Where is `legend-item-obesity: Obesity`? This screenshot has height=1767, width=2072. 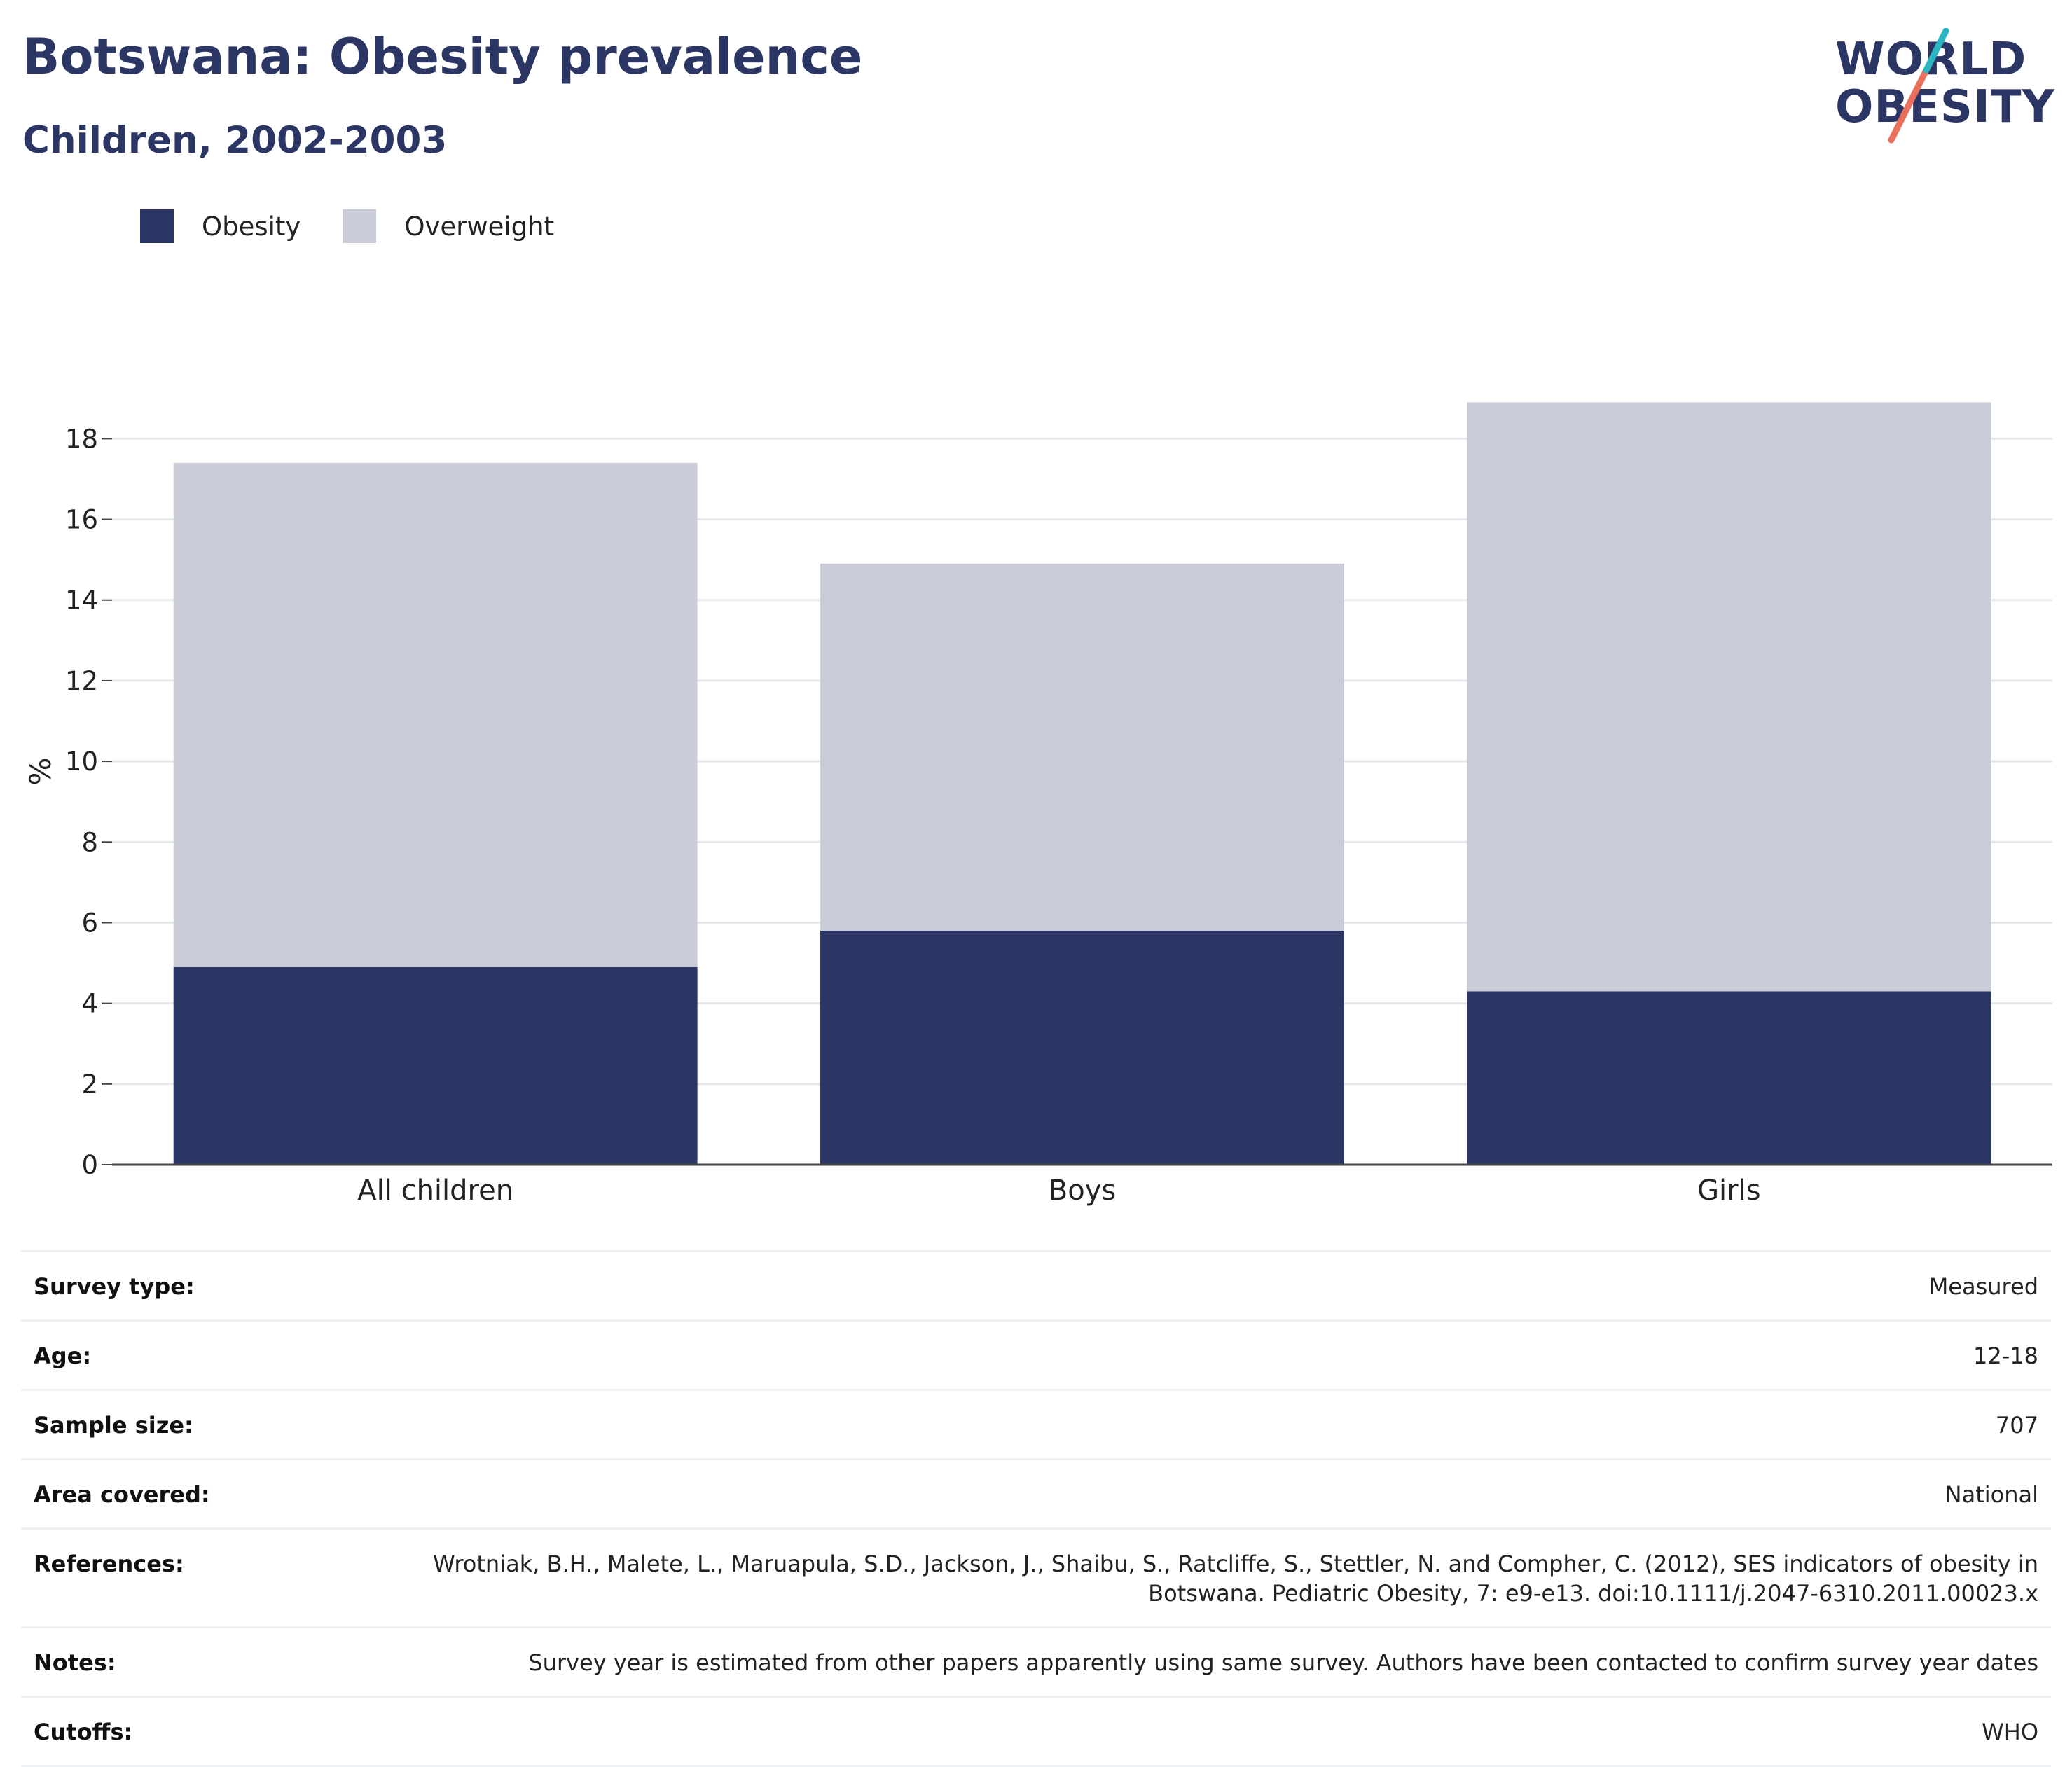
legend-item-obesity: Obesity is located at coordinates (221, 226).